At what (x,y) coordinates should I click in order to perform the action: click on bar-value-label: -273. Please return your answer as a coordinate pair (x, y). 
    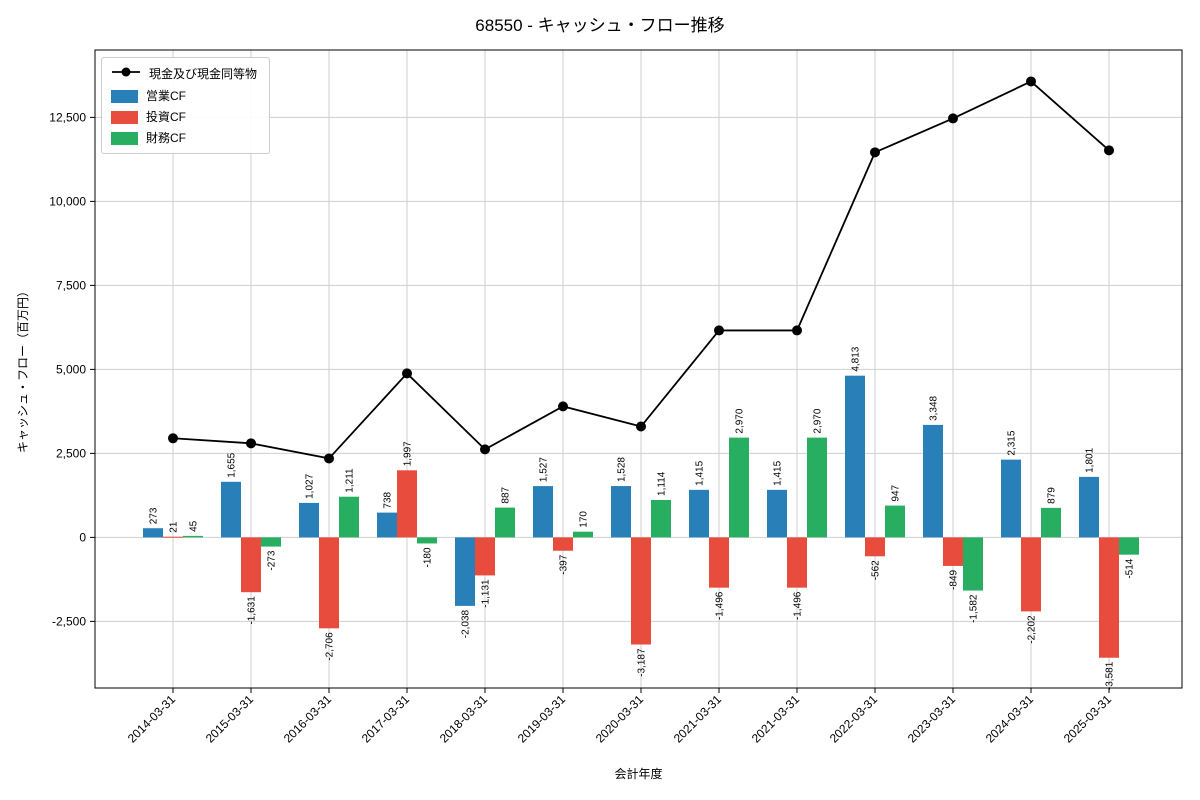
    Looking at the image, I should click on (272, 560).